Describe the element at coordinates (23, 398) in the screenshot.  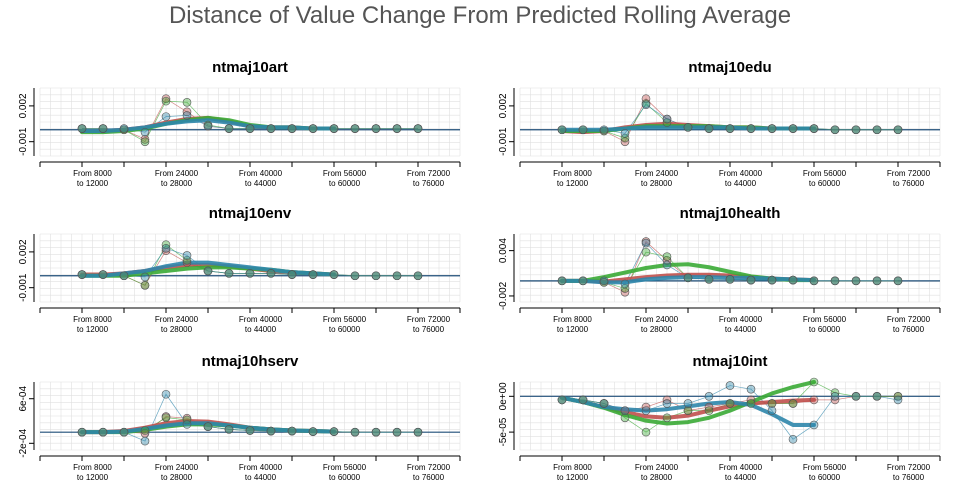
I see `y-tick-label: 6e-04` at that location.